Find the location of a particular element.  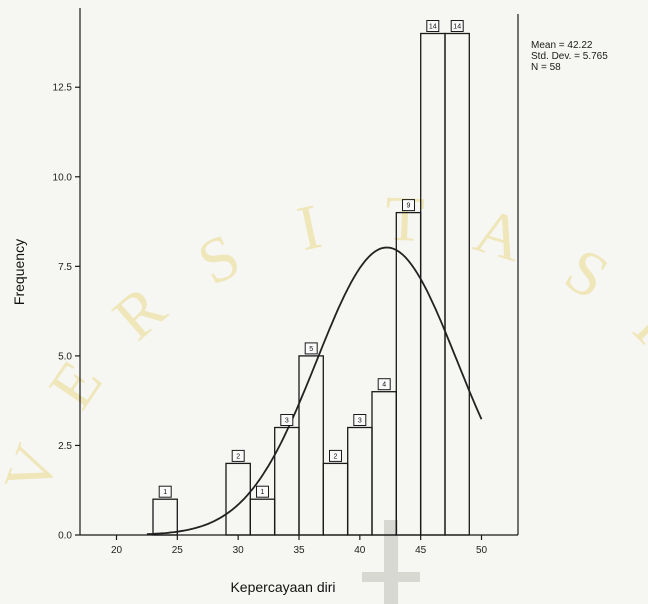

watermark-letter: T is located at coordinates (405, 219).